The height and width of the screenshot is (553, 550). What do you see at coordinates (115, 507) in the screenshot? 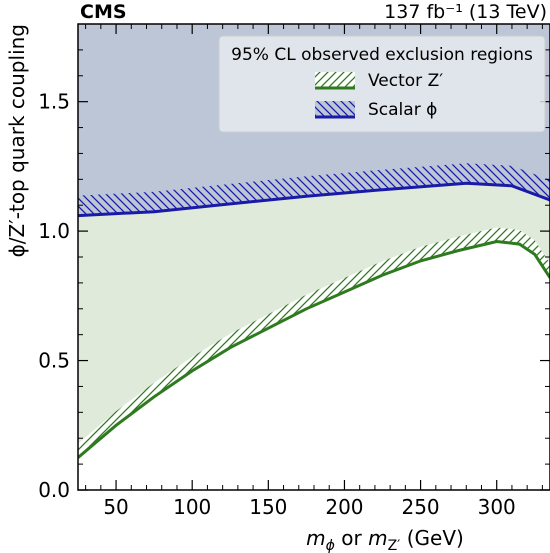
I see `x-tick-label: 50` at bounding box center [115, 507].